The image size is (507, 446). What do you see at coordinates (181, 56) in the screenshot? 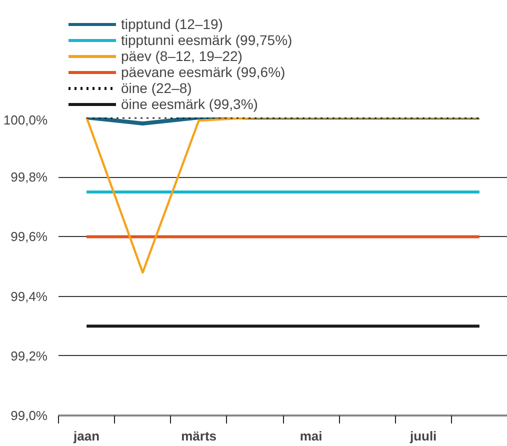
I see `legend-label: päev (8–12, 19–22)` at bounding box center [181, 56].